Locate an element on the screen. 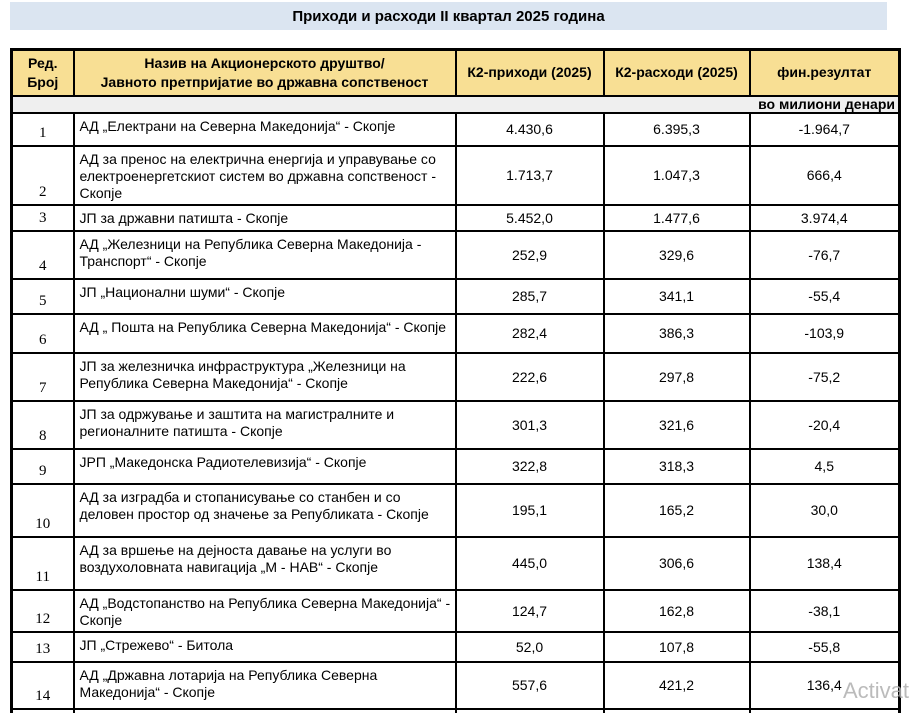 Image resolution: width=913 pixels, height=713 pixels. expense-value: 1.477,6 is located at coordinates (676, 217).